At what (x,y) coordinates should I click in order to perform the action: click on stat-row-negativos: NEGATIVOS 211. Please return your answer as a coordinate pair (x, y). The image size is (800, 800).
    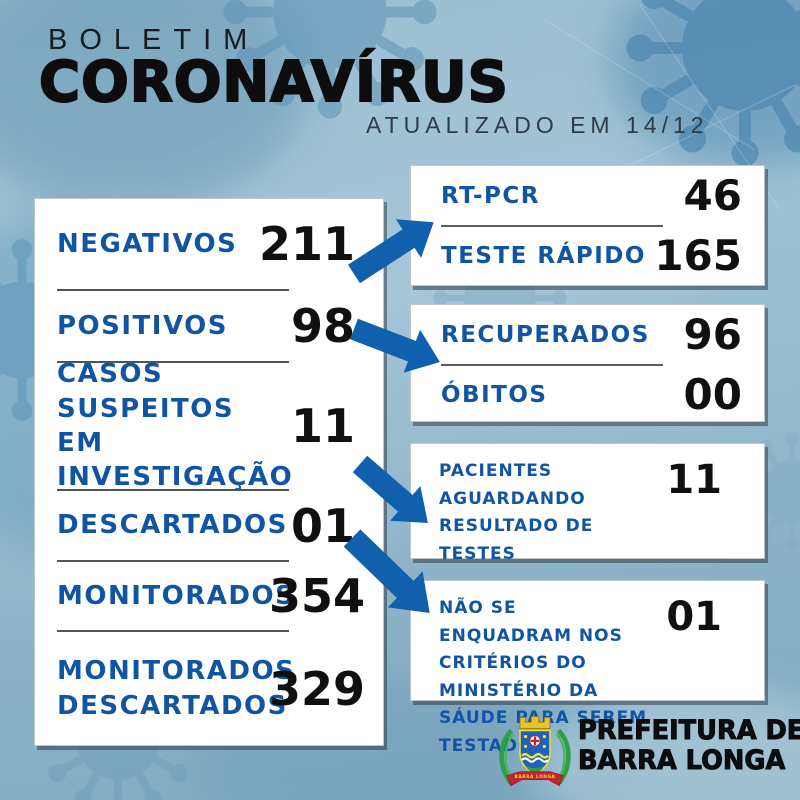
    Looking at the image, I should click on (209, 244).